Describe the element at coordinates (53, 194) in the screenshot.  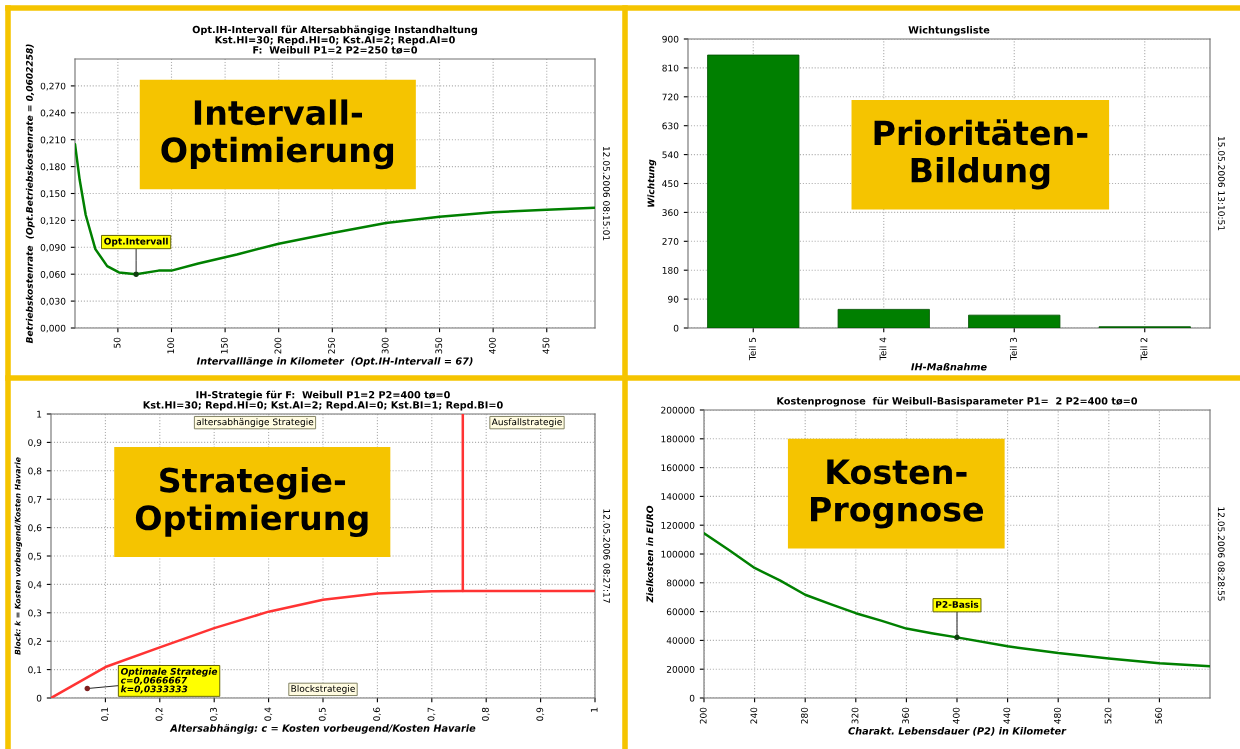
I see `y-tick-label: 0,150` at that location.